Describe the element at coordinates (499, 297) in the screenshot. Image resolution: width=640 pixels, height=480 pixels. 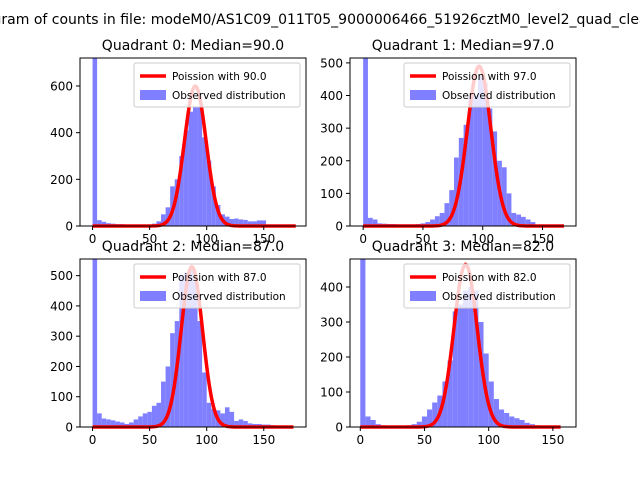
I see `legend-label-observed: Observed distribution` at that location.